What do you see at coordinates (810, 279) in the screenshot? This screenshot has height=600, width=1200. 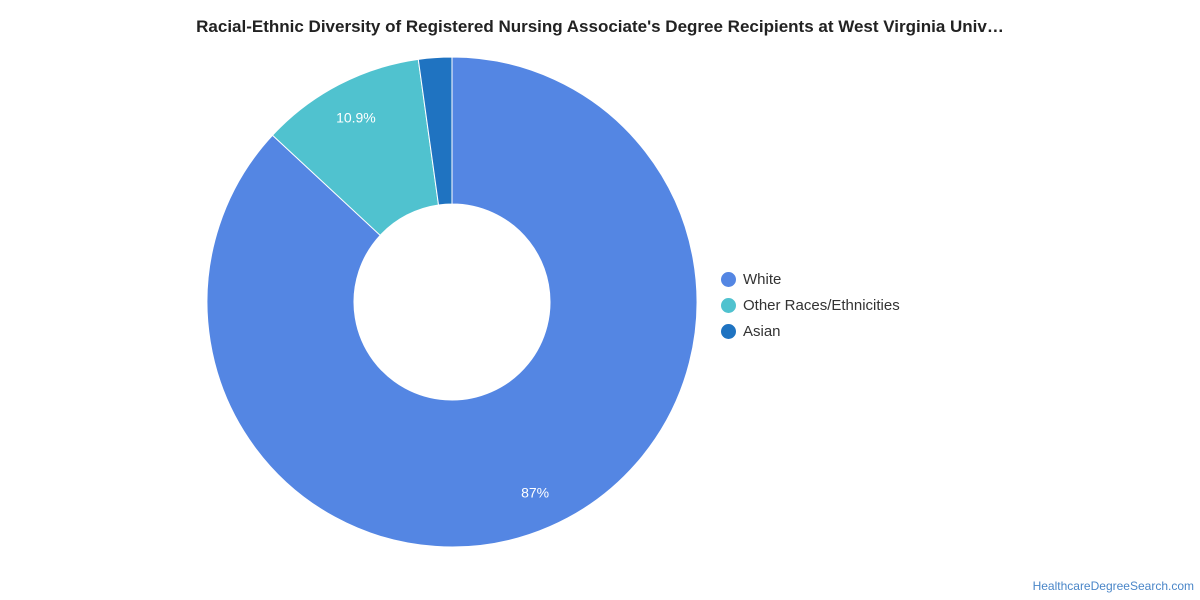 I see `legend-item-white: White` at bounding box center [810, 279].